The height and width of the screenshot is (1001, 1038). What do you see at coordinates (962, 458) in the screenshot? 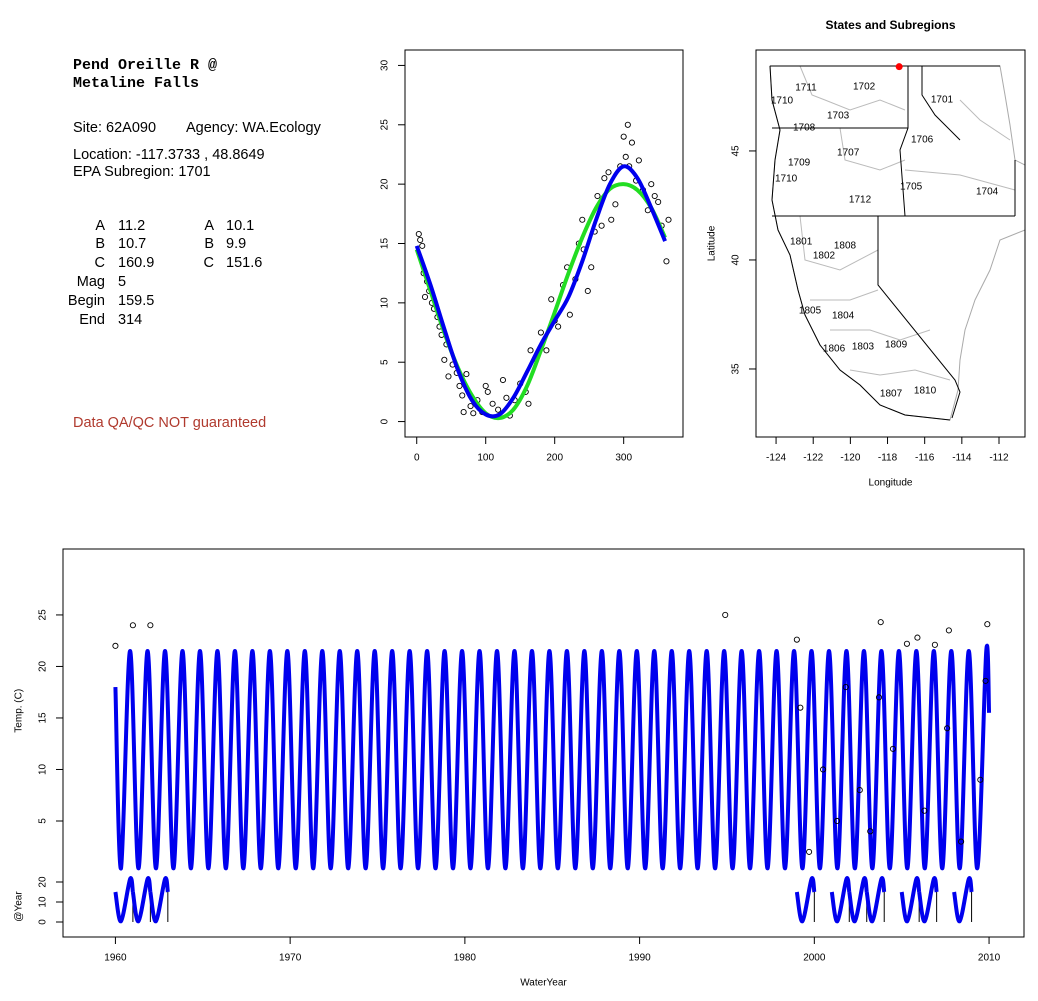
I see `x-tick-label: -114` at bounding box center [962, 458].